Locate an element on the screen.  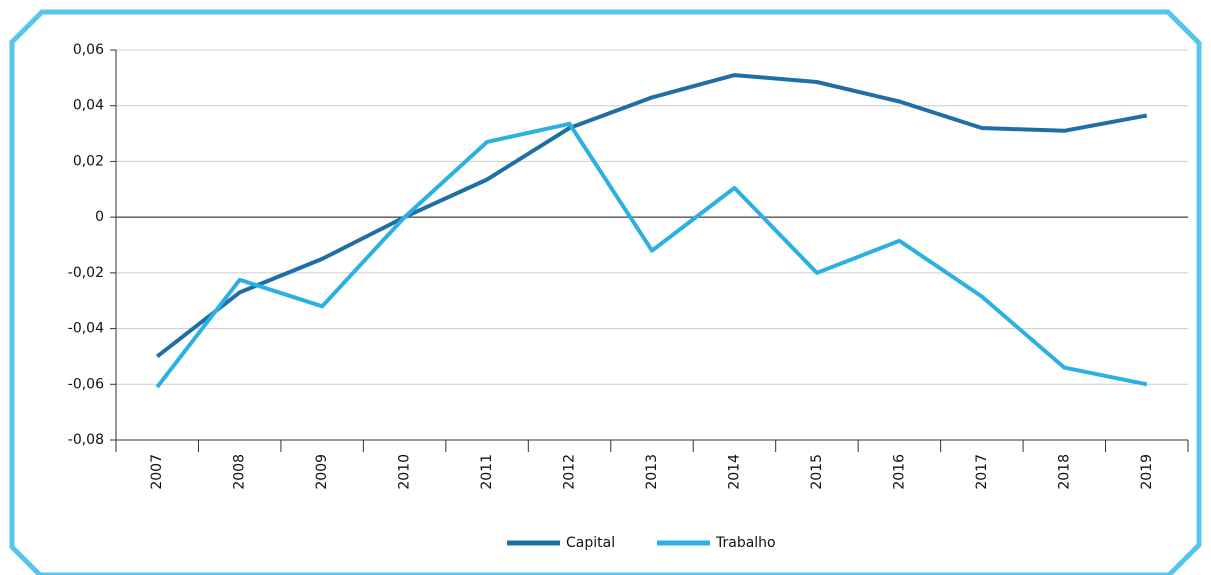
x-tick-label: 2013 is located at coordinates (652, 472).